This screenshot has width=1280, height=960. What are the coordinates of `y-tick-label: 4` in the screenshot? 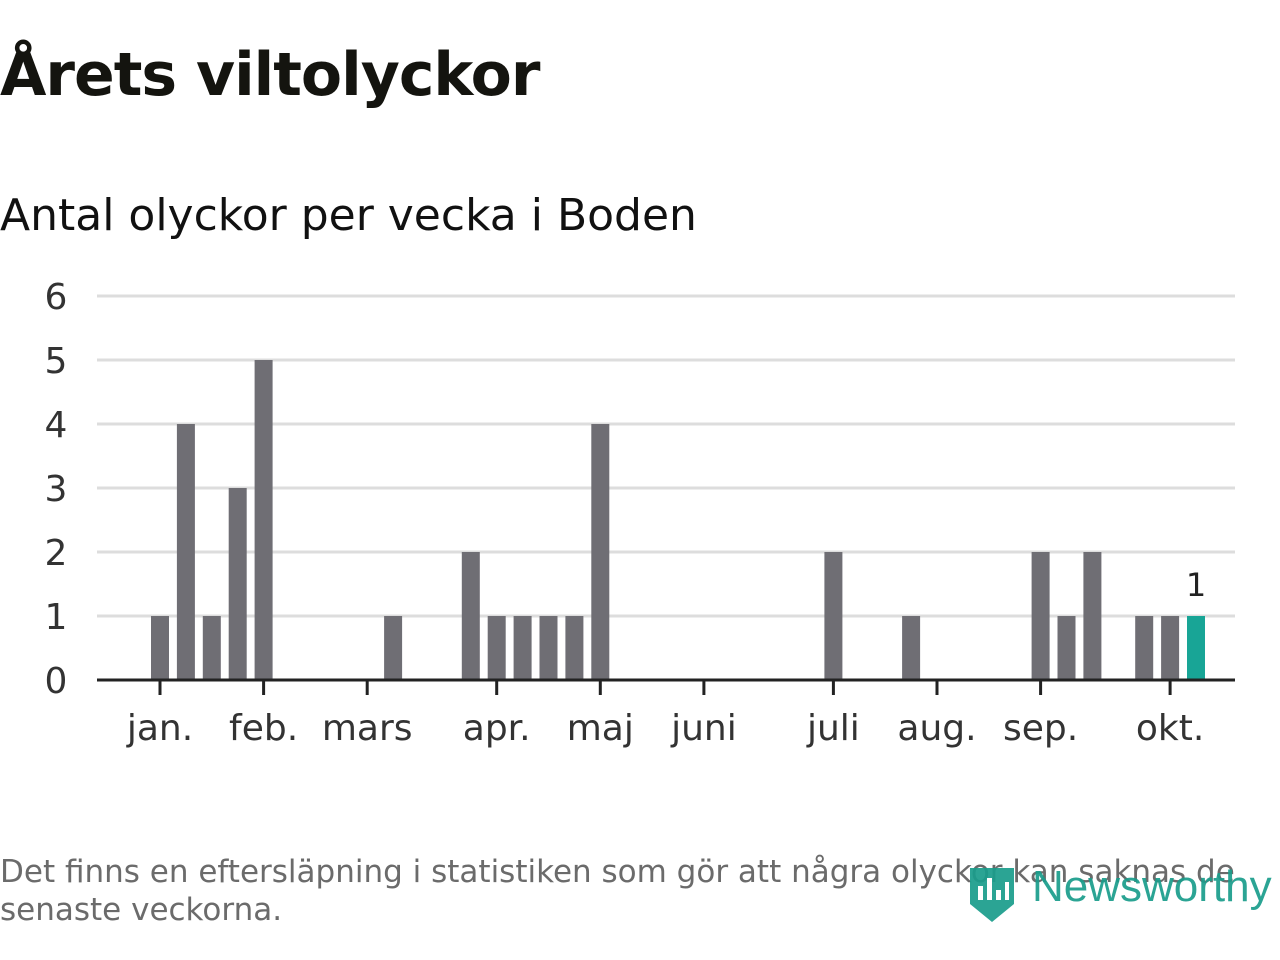 It's located at (56, 425).